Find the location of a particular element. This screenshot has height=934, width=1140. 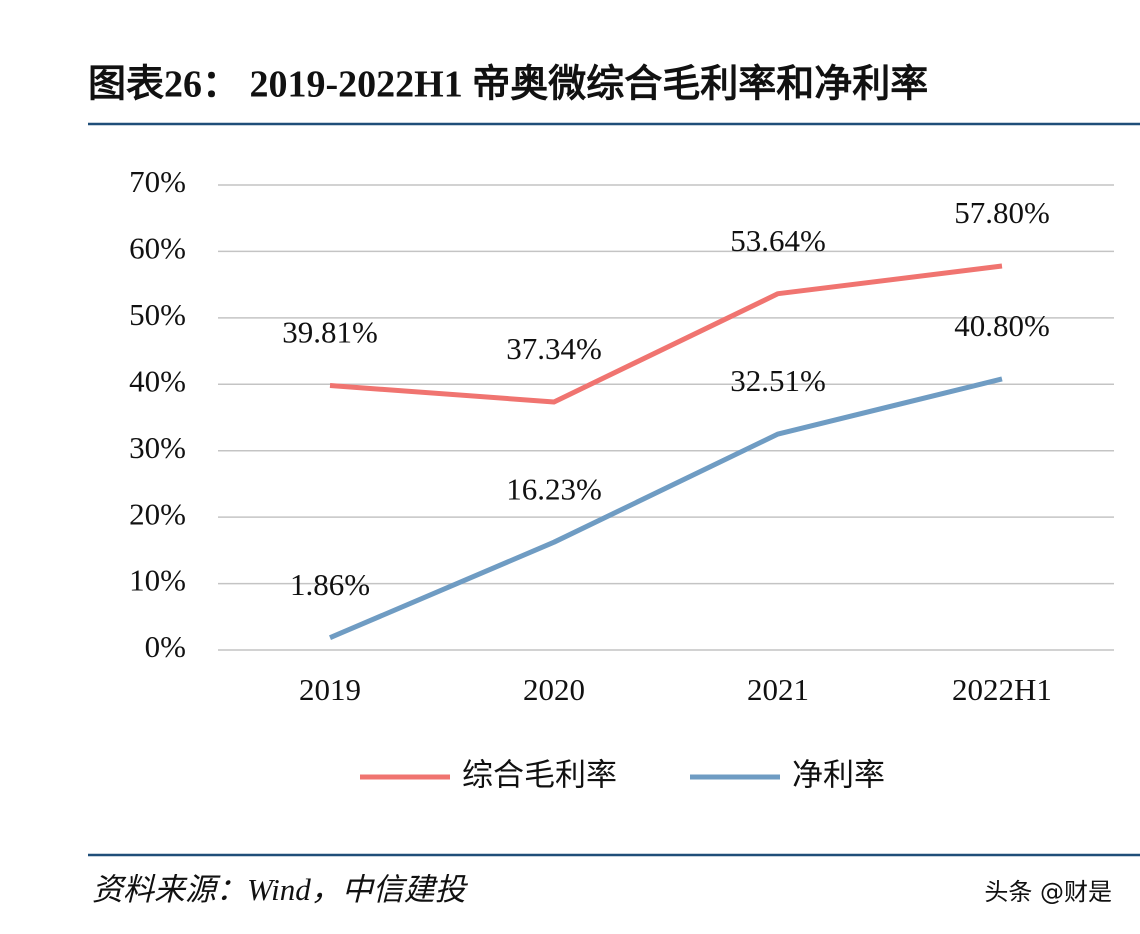

x-tick-label: 2022H1 is located at coordinates (1002, 689).